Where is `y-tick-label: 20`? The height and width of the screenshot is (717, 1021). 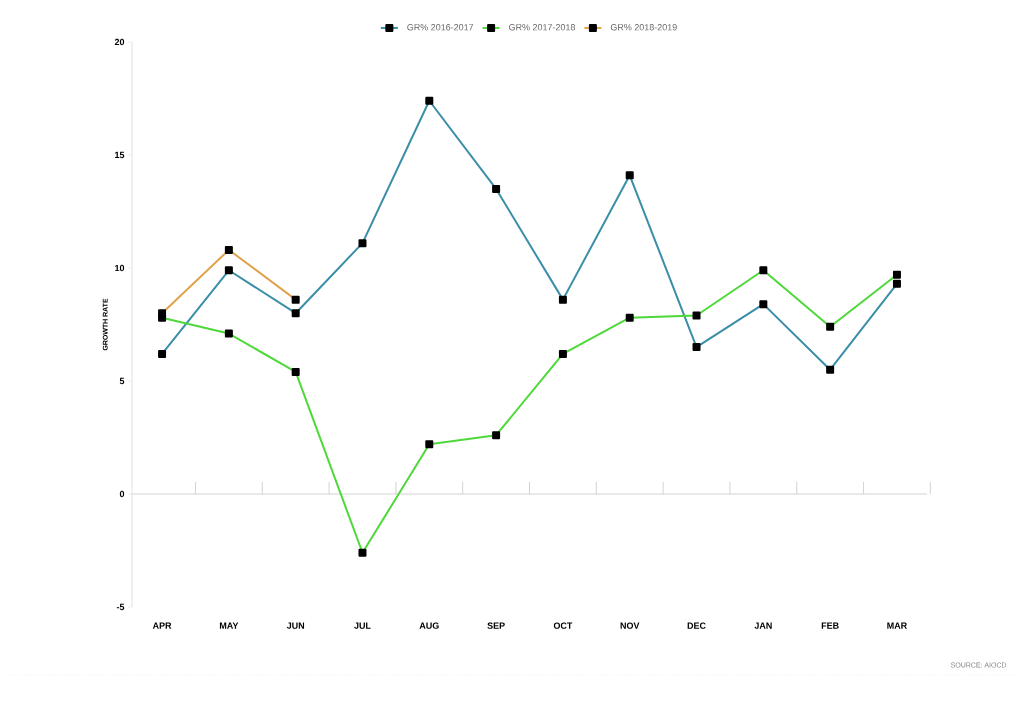 y-tick-label: 20 is located at coordinates (119, 42).